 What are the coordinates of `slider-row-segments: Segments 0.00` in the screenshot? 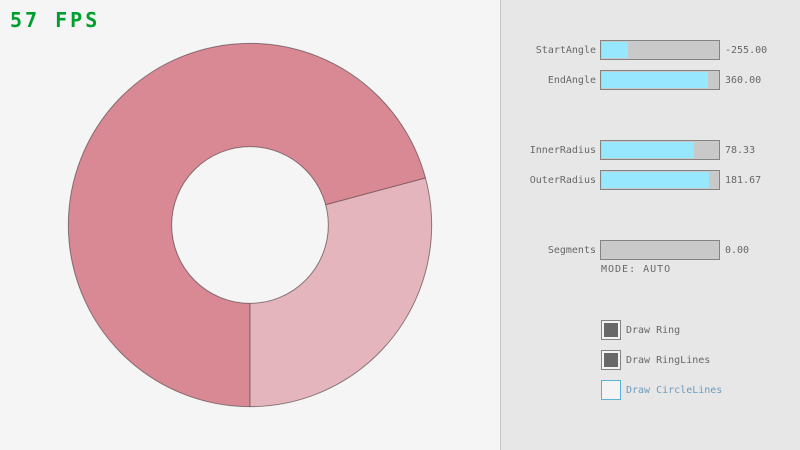 It's located at (650, 250).